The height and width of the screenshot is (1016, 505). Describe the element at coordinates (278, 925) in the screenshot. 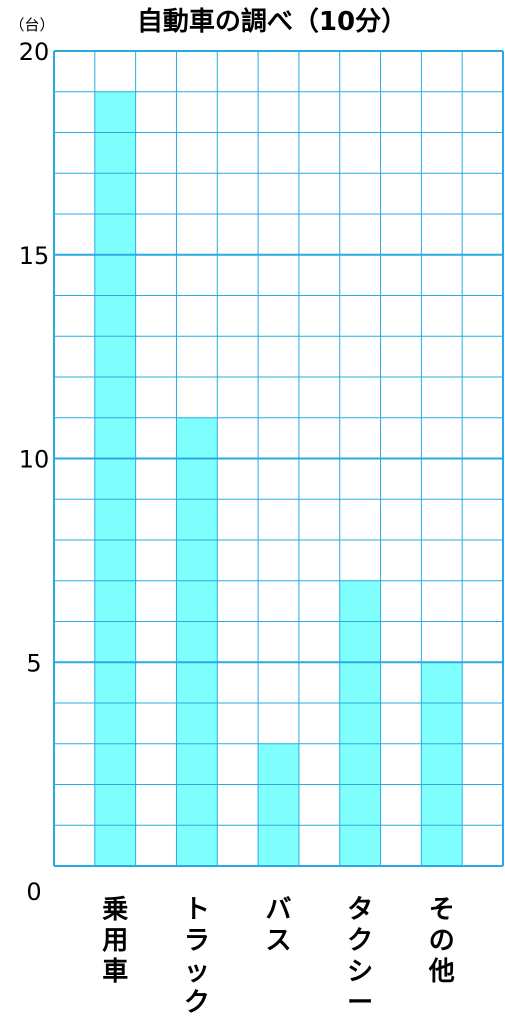

I see `category-label: バス` at that location.